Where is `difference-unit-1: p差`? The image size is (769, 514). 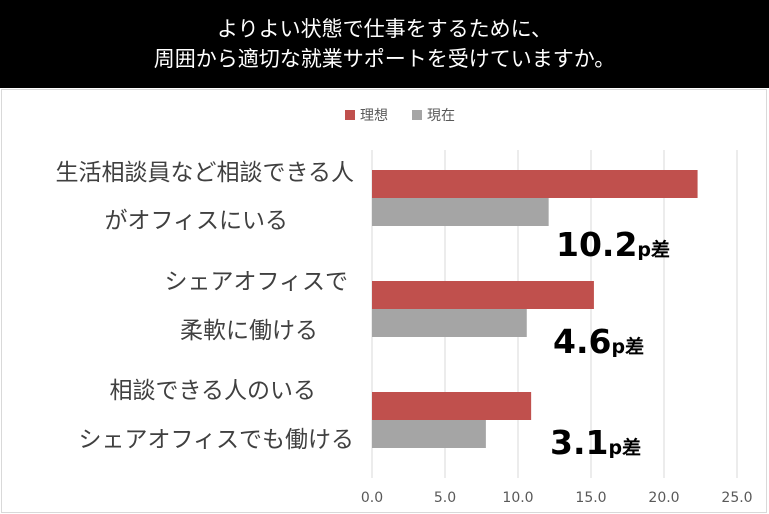
difference-unit-1: p差 is located at coordinates (653, 249).